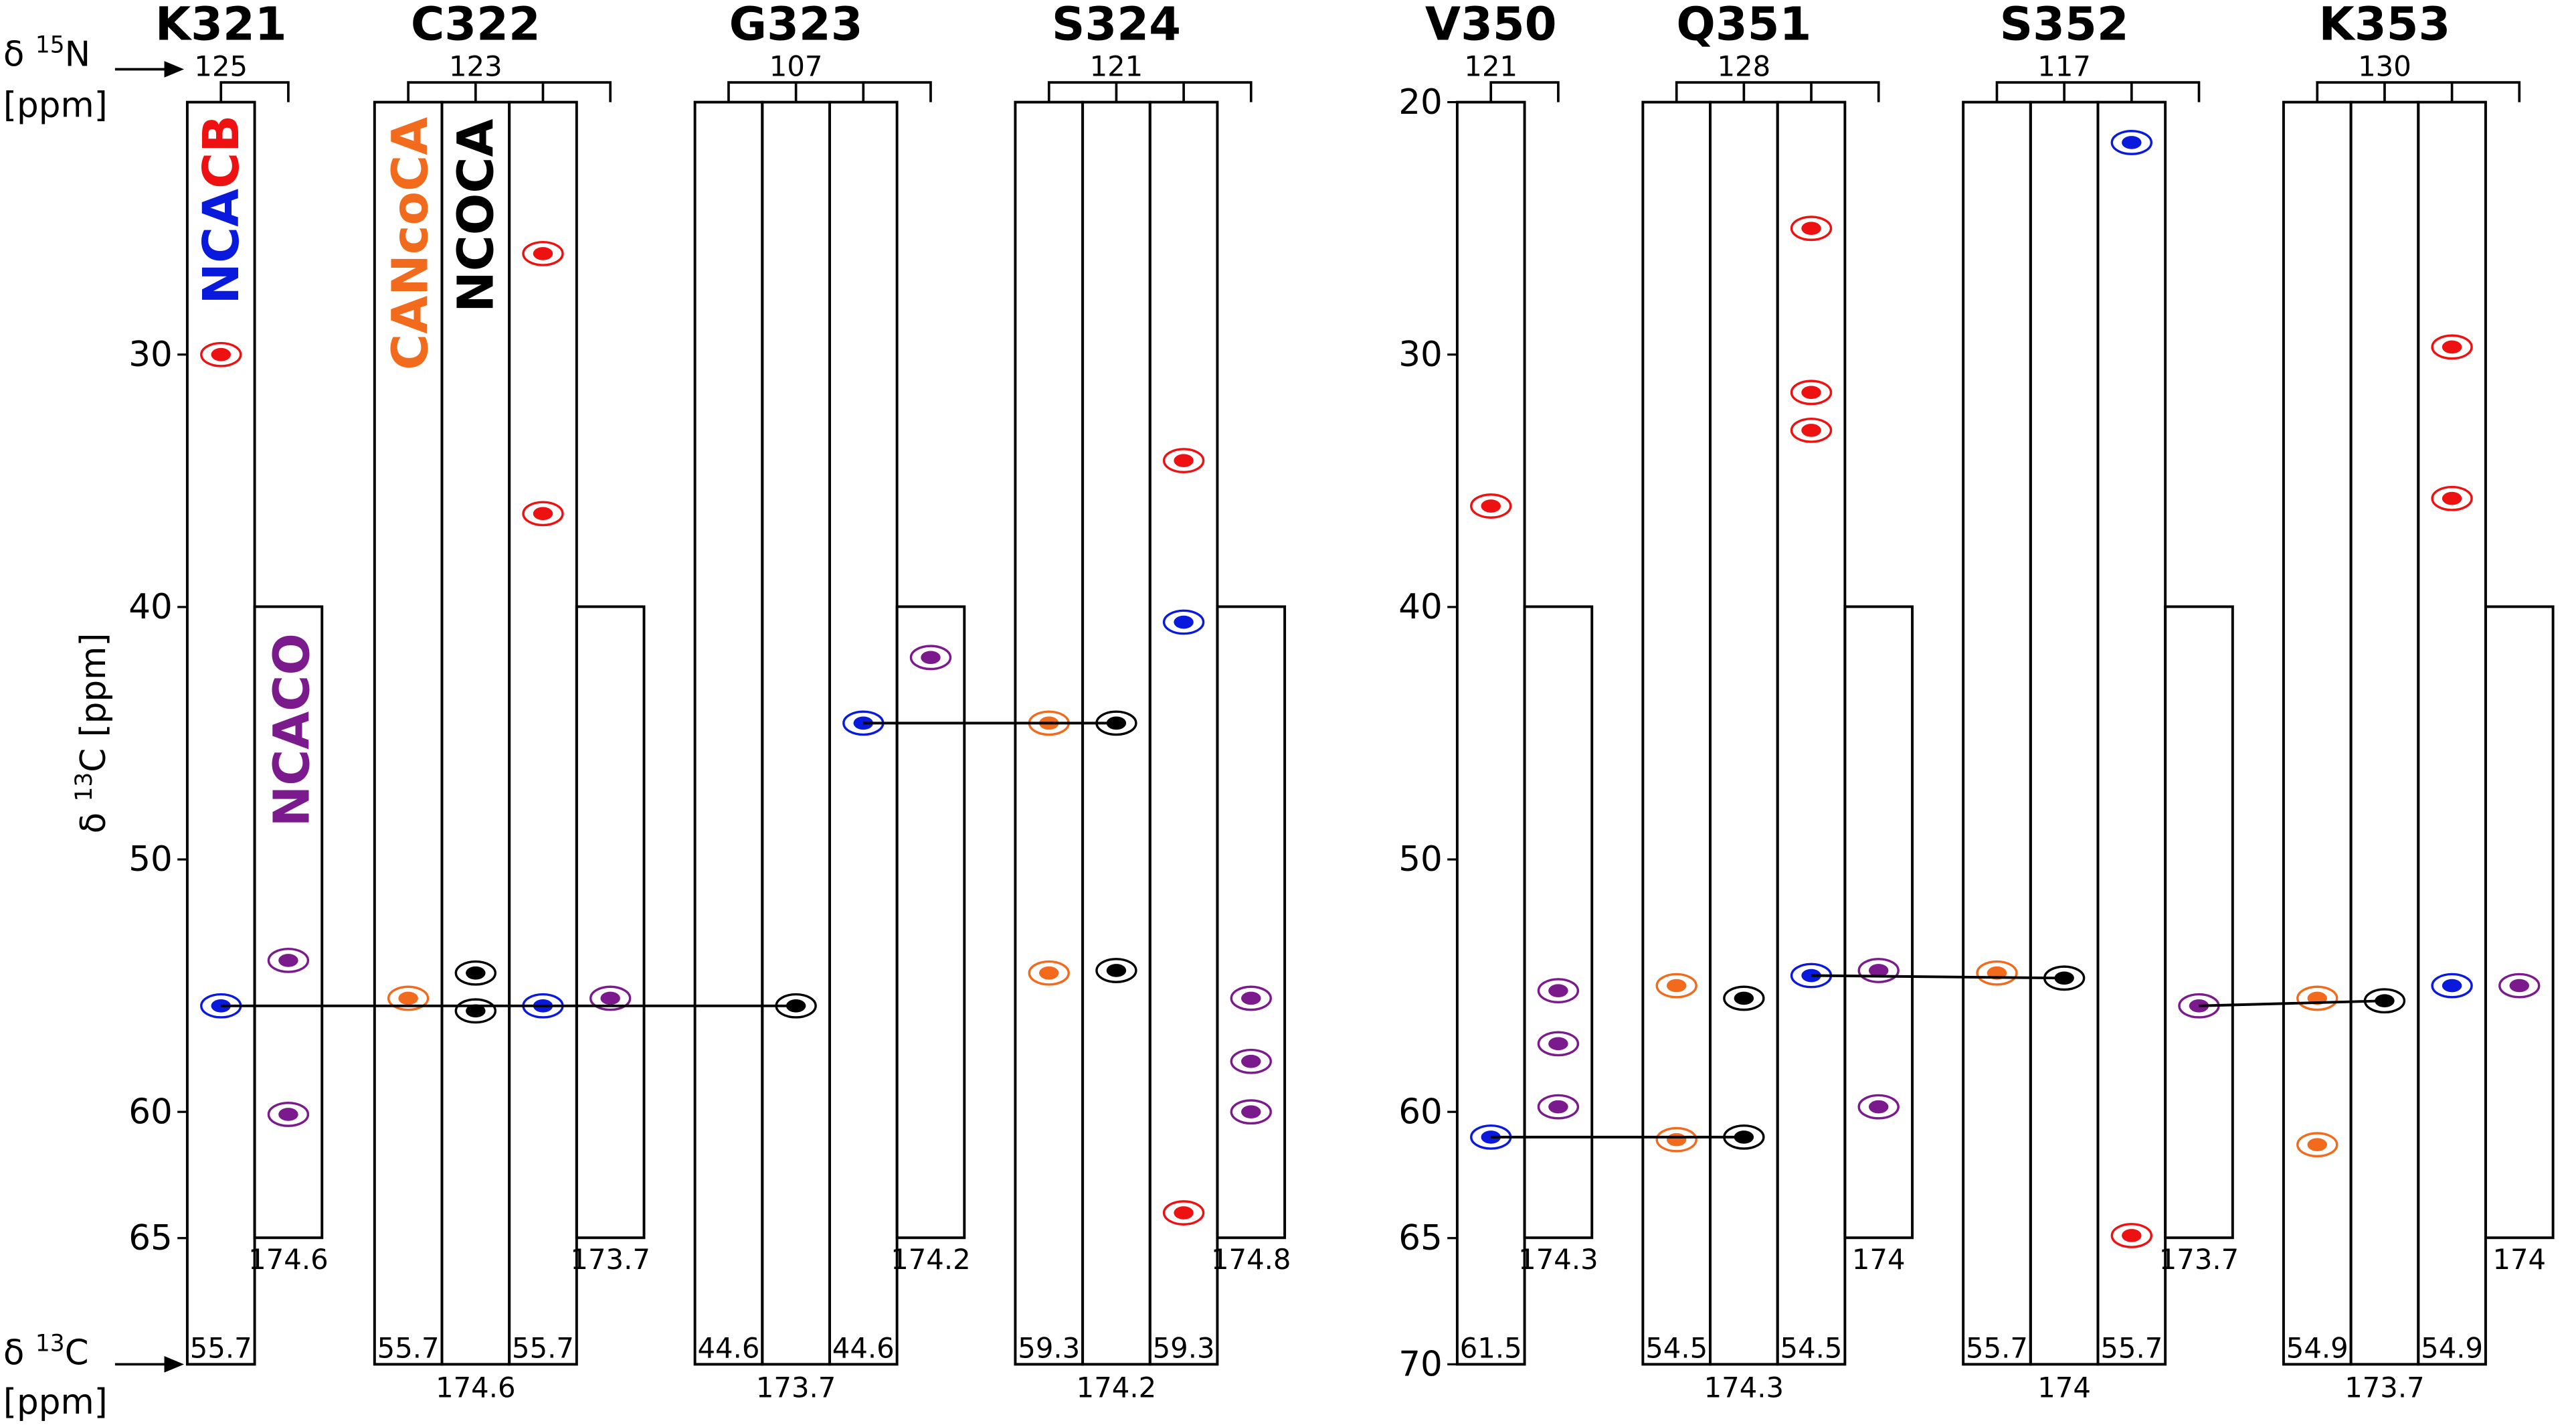 This screenshot has width=2576, height=1427. Describe the element at coordinates (221, 247) in the screenshot. I see `experiment-part: NCA` at that location.